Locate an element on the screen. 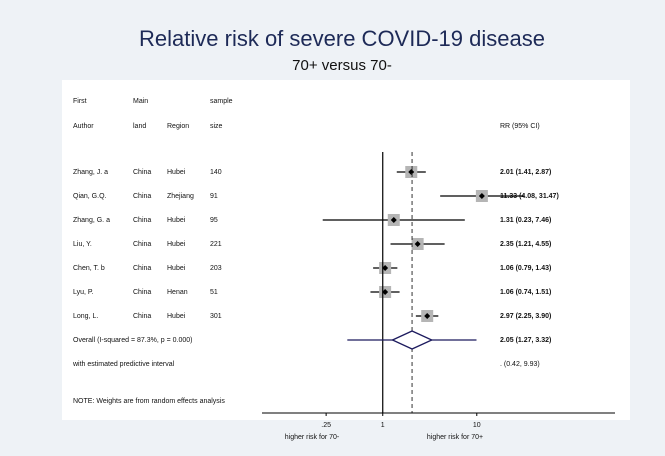 The image size is (665, 456). pi-text: with estimated predictive interval is located at coordinates (123, 364).